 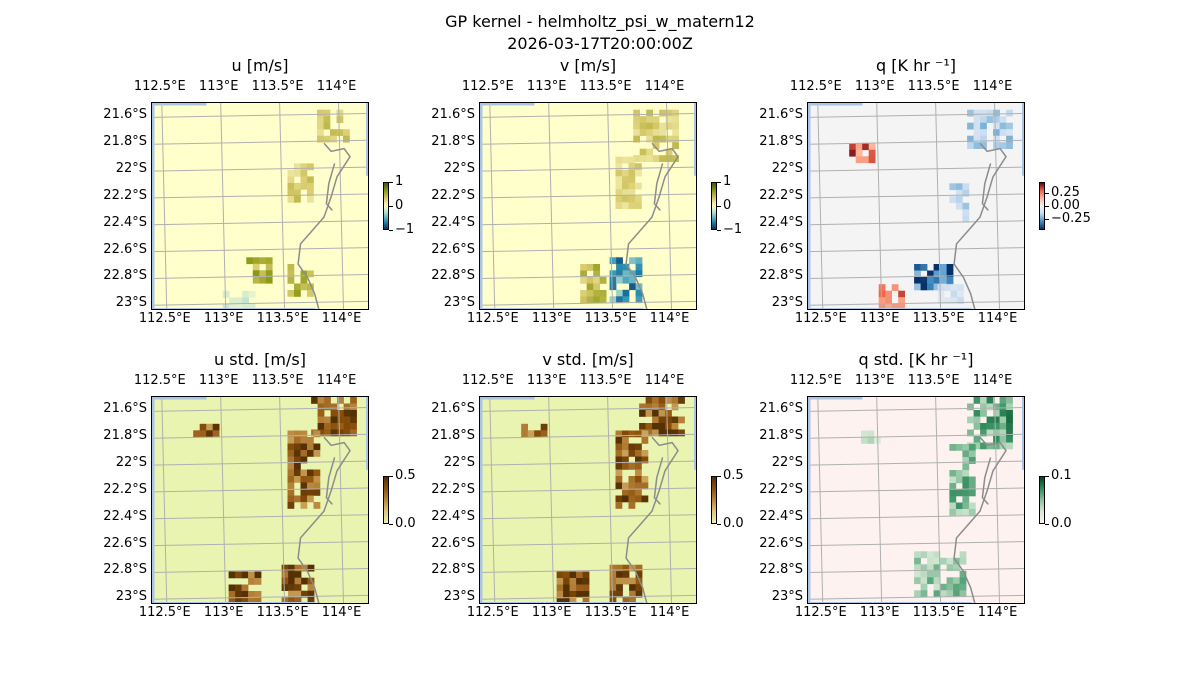 I want to click on lat-tick-label: 23°S, so click(x=787, y=597).